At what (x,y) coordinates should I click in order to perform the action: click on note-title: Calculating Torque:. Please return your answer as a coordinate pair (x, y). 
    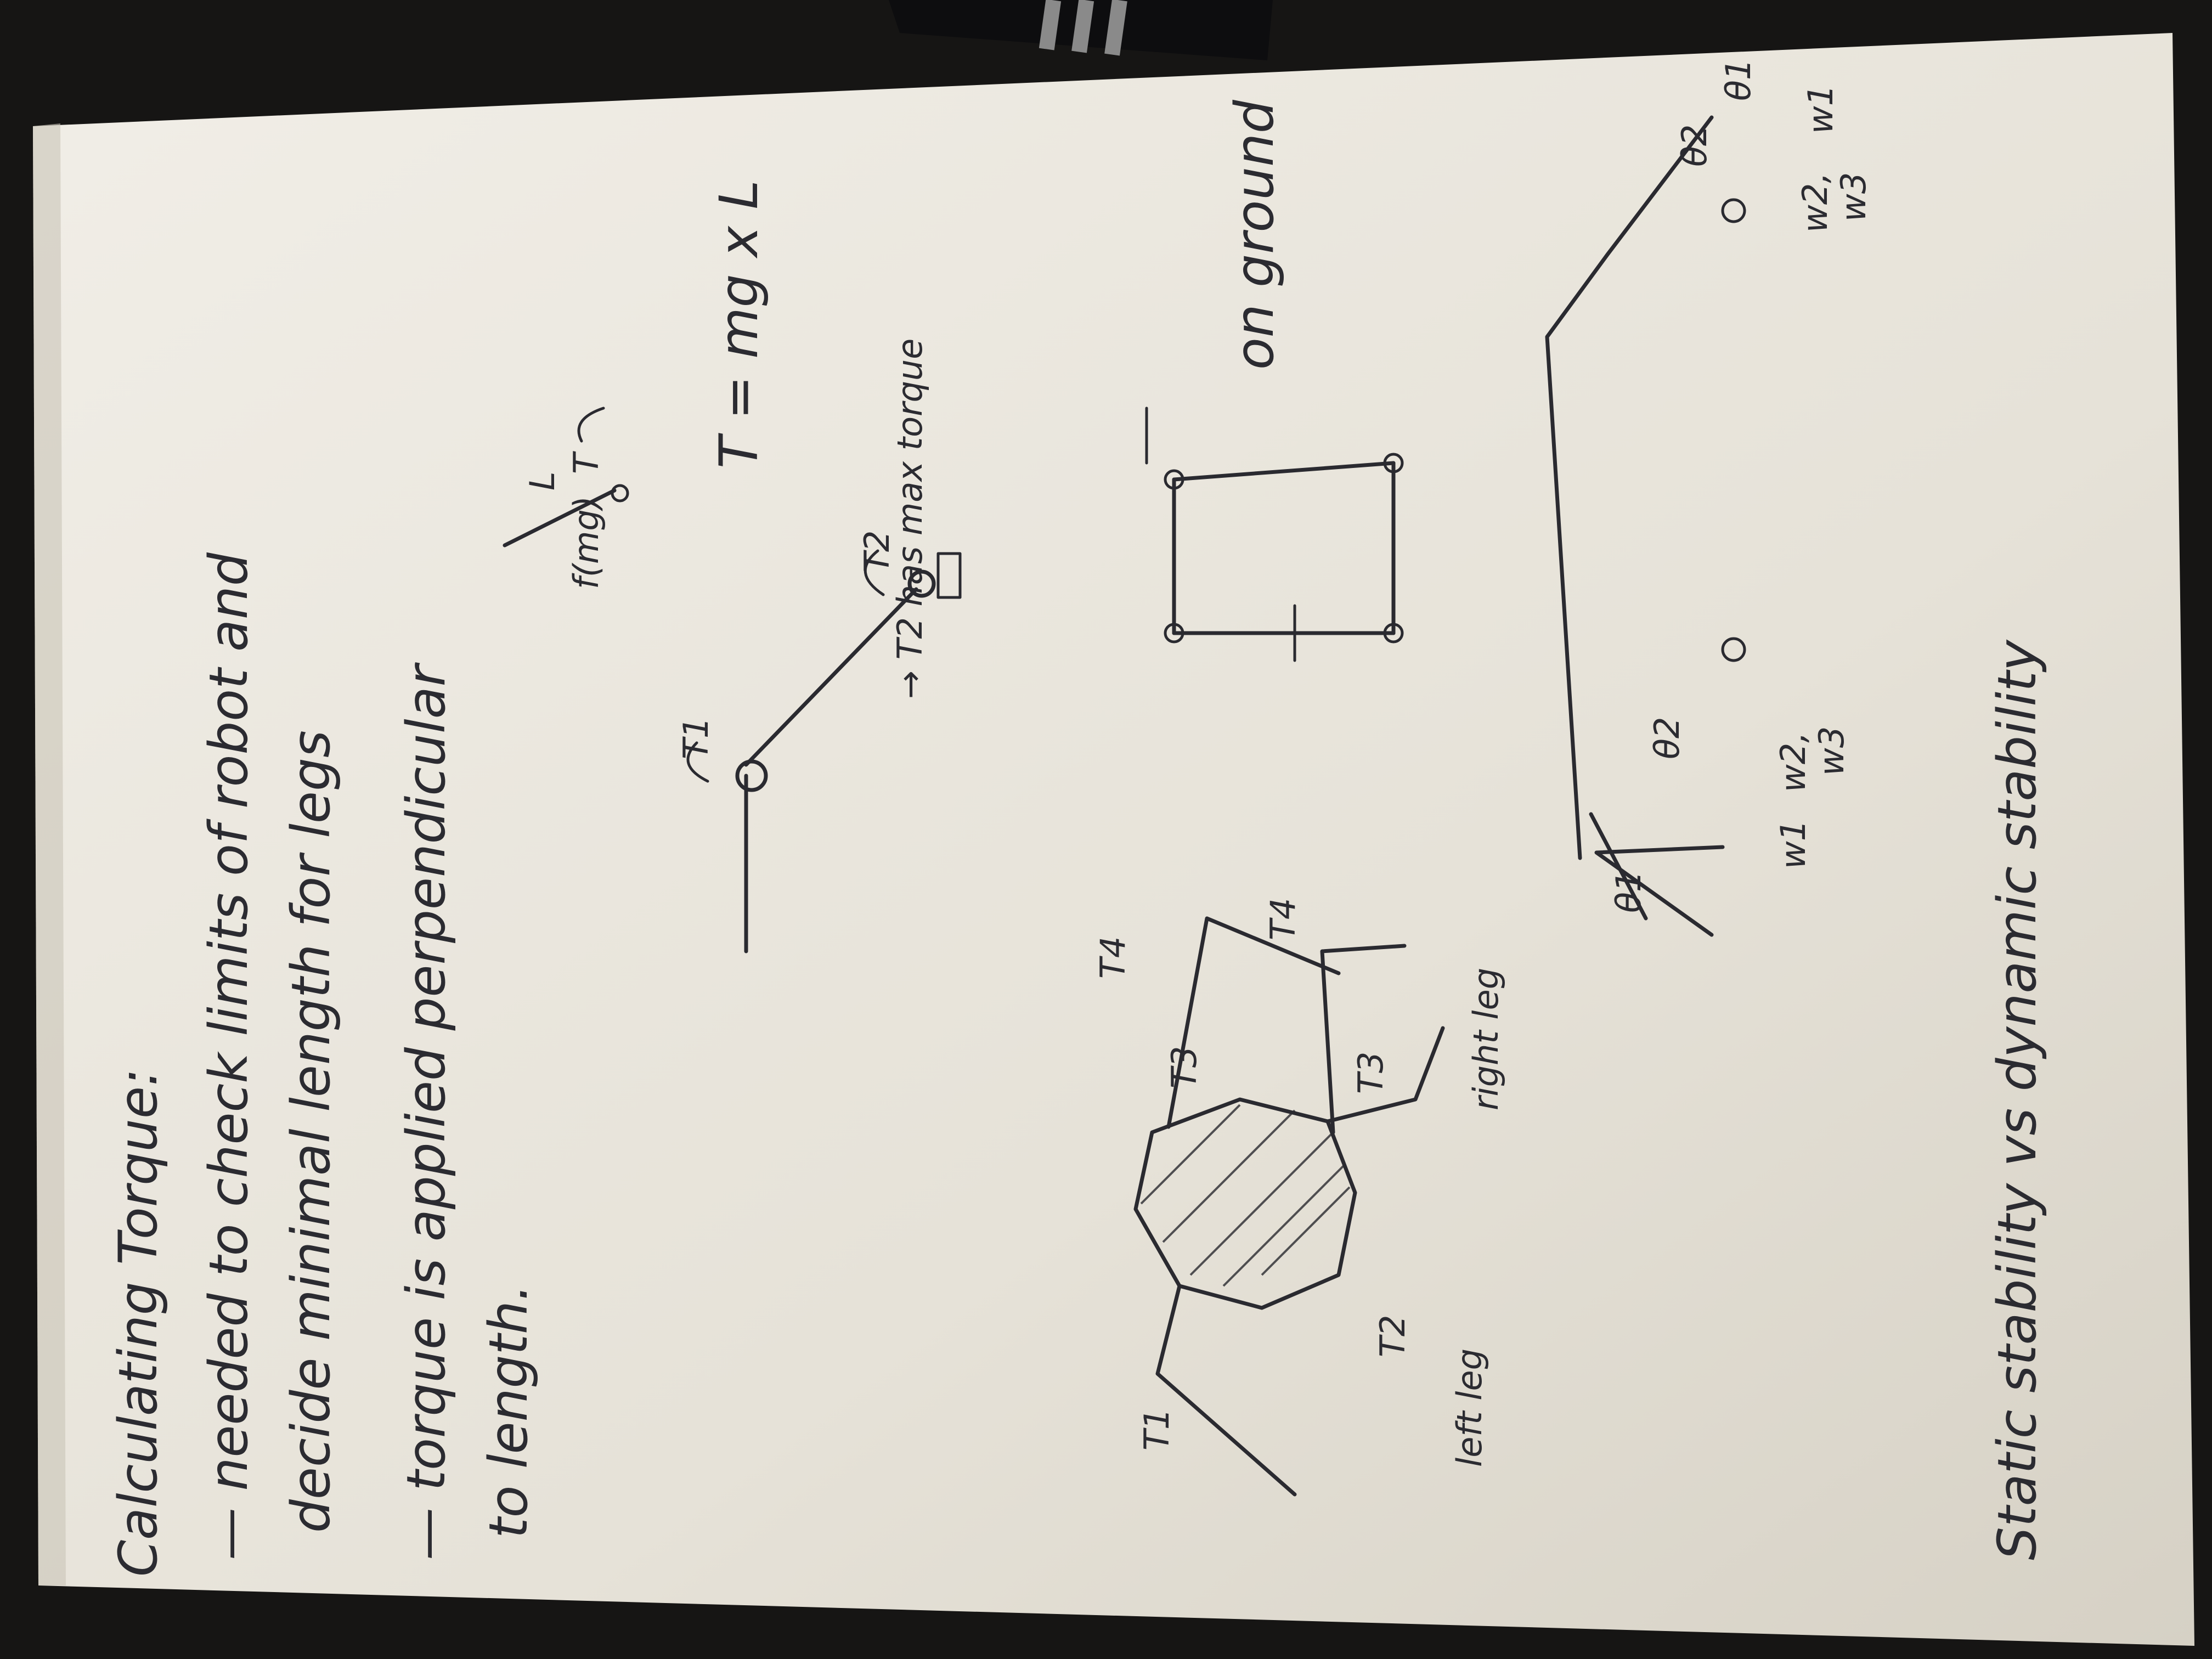
    Looking at the image, I should click on (138, 1323).